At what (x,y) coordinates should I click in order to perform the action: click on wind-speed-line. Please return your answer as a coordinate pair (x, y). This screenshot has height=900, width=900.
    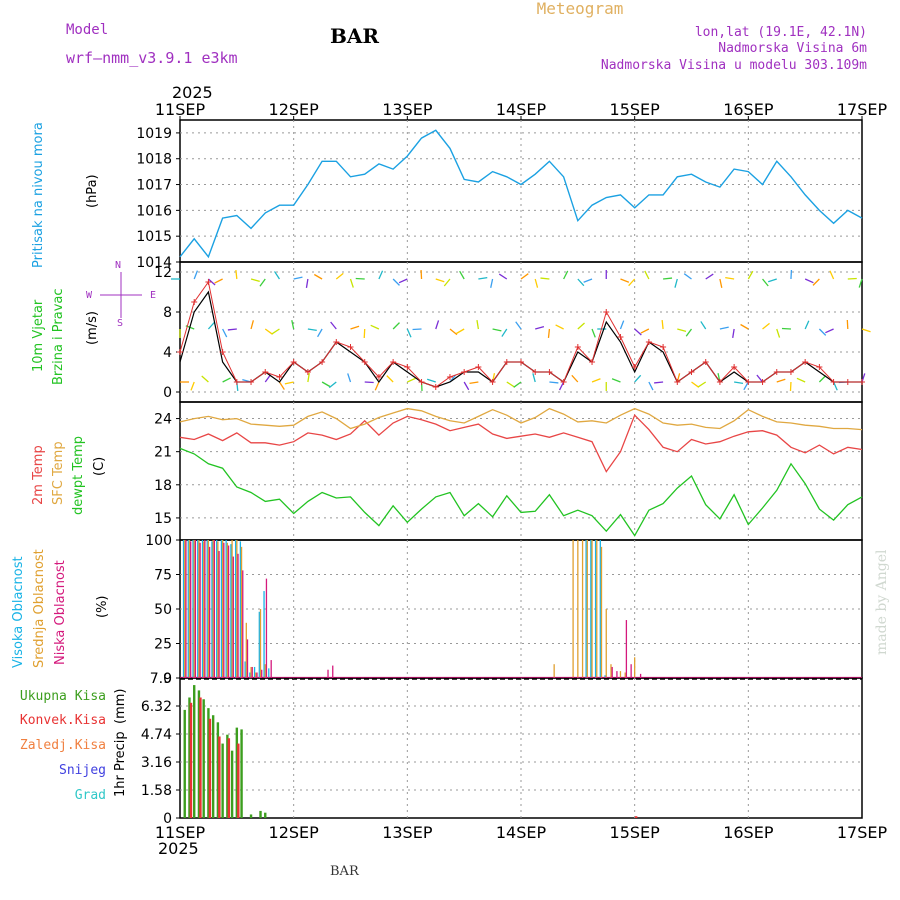
    Looking at the image, I should click on (520, 339).